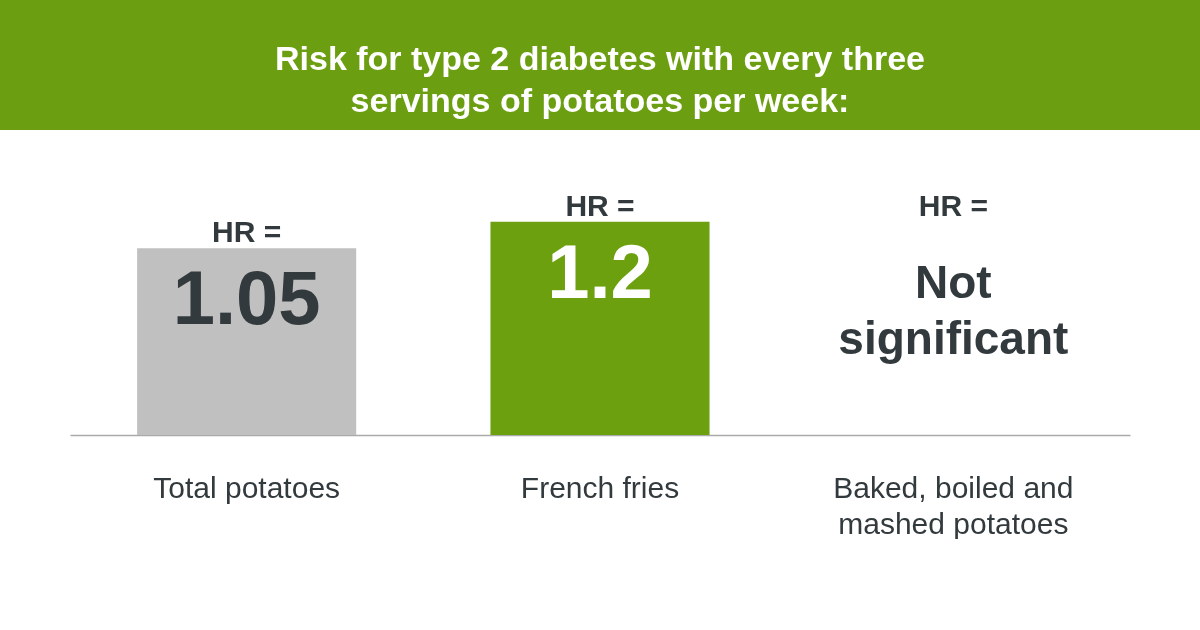 The width and height of the screenshot is (1200, 630). What do you see at coordinates (953, 309) in the screenshot?
I see `text: Not significant` at bounding box center [953, 309].